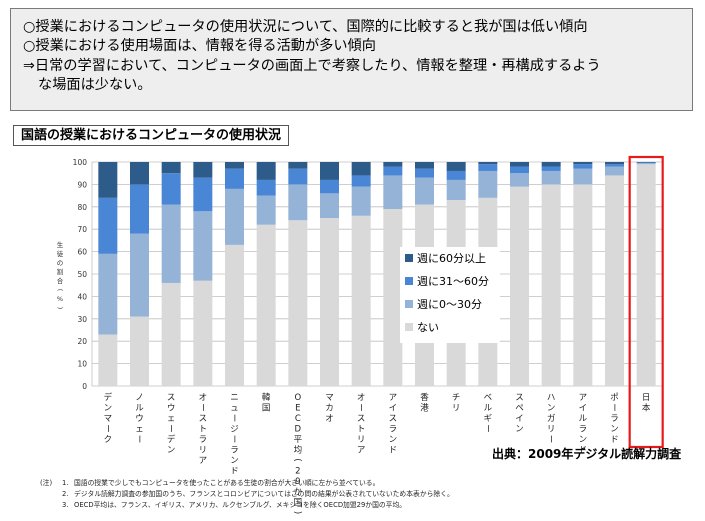  Describe the element at coordinates (266, 397) in the screenshot. I see `x-tick-label: 韓` at that location.